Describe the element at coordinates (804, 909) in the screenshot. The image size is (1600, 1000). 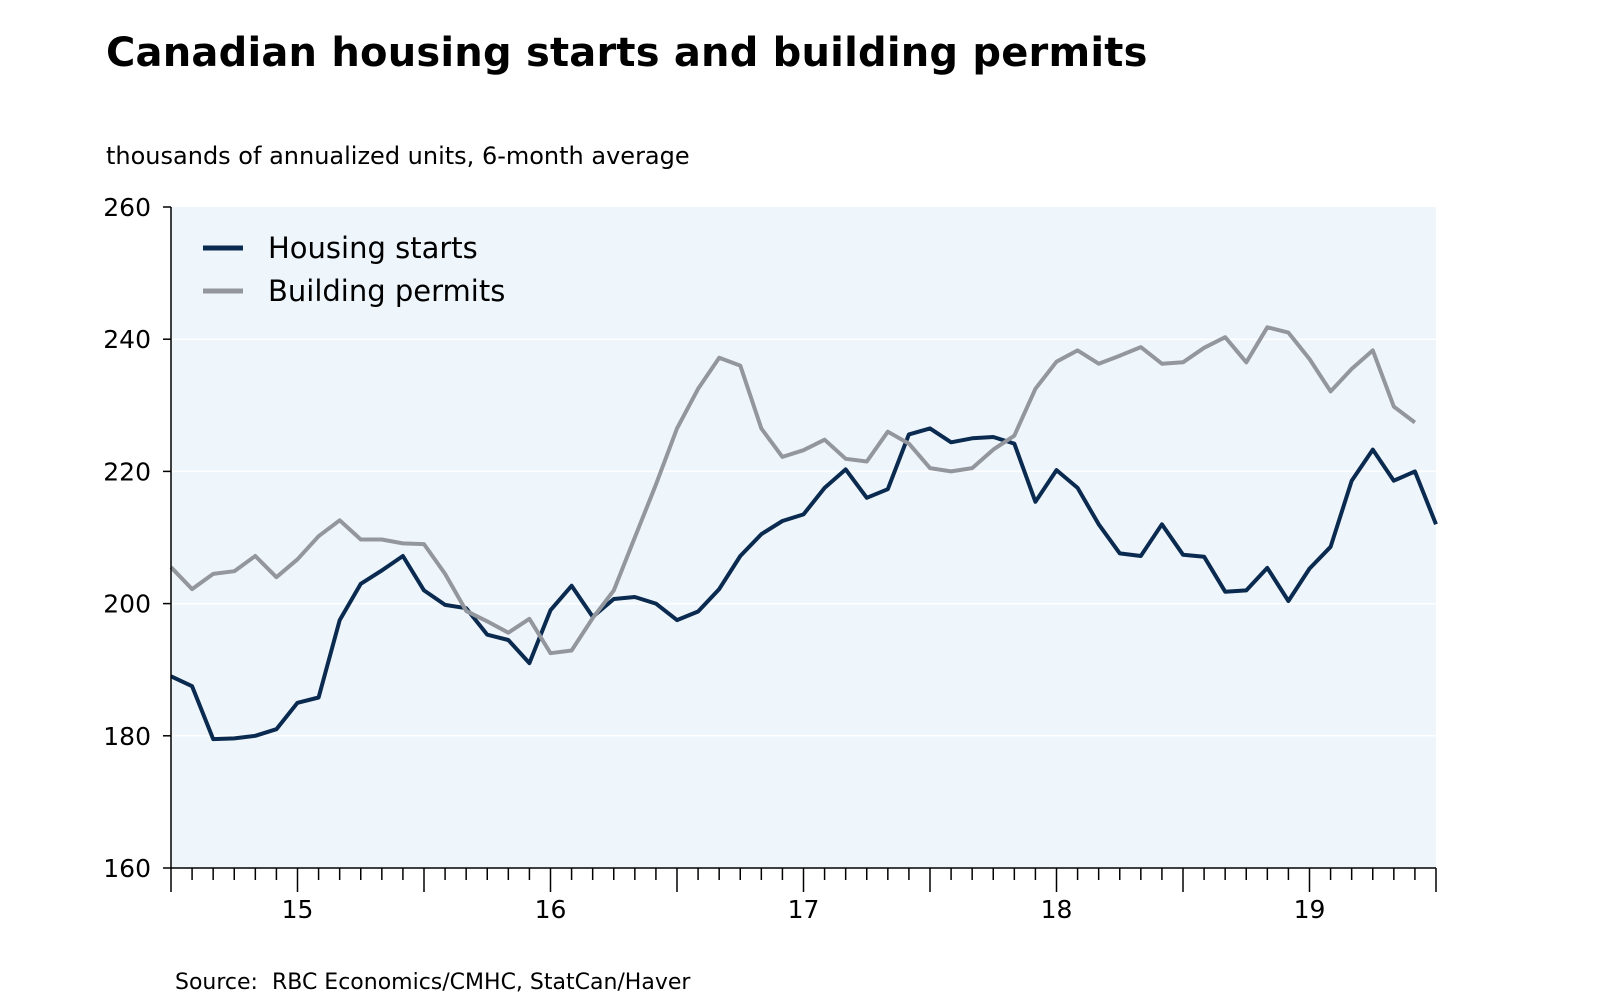
I see `x-tick-label-17: 17` at that location.